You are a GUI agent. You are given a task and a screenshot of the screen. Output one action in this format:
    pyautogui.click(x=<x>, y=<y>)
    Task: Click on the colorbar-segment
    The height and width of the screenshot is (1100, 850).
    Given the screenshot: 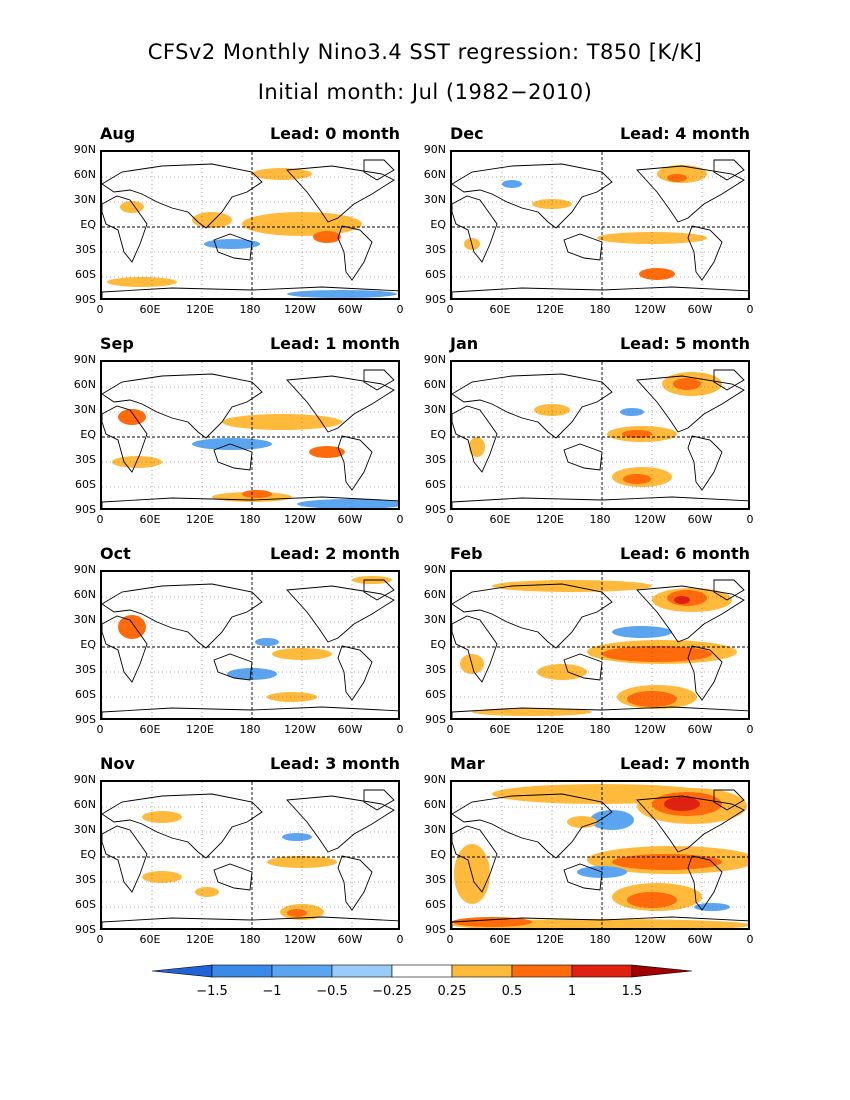 What is the action you would take?
    pyautogui.click(x=362, y=971)
    